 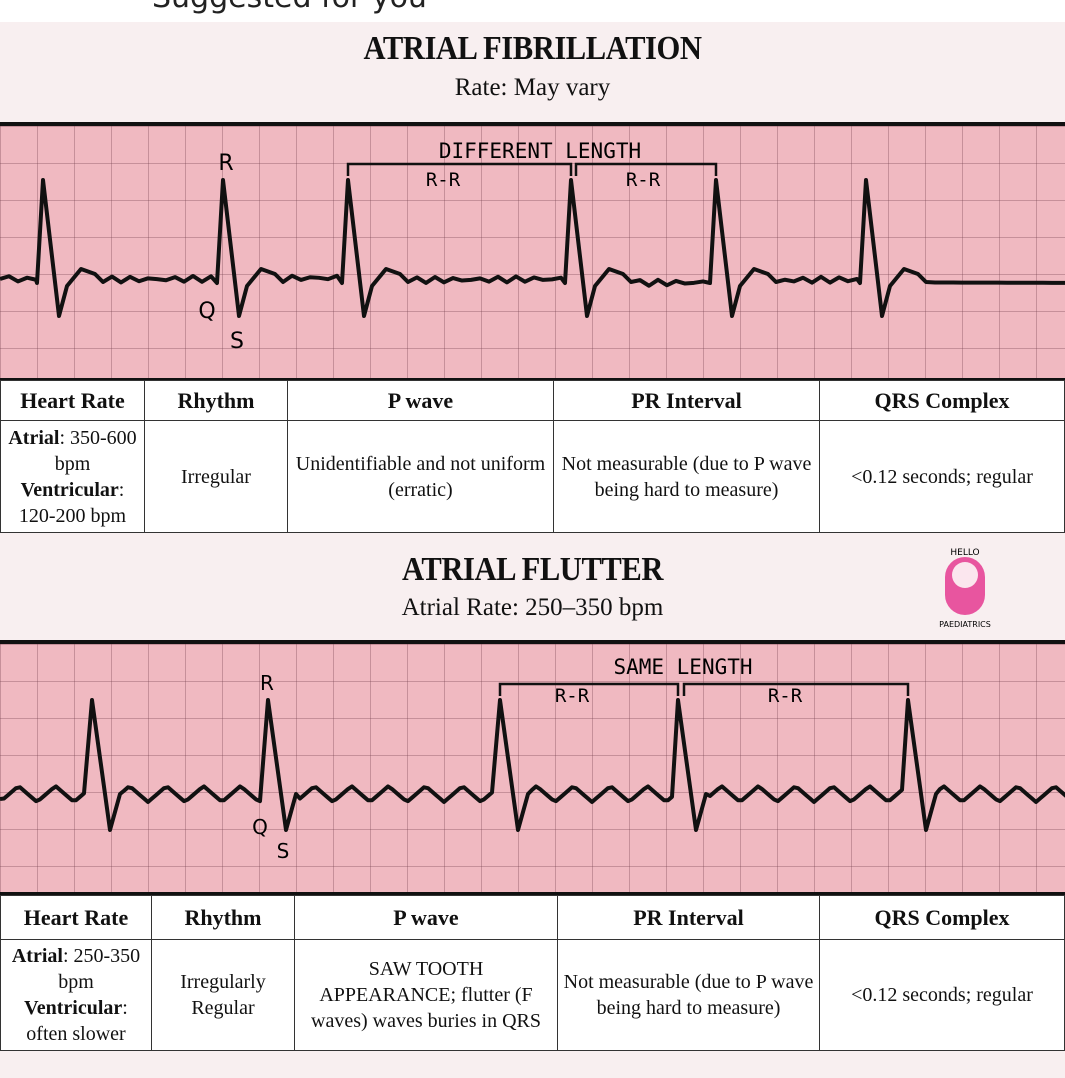 What do you see at coordinates (965, 588) in the screenshot?
I see `hello-paediatrics-logo: HELLO PAEDIATRICS` at bounding box center [965, 588].